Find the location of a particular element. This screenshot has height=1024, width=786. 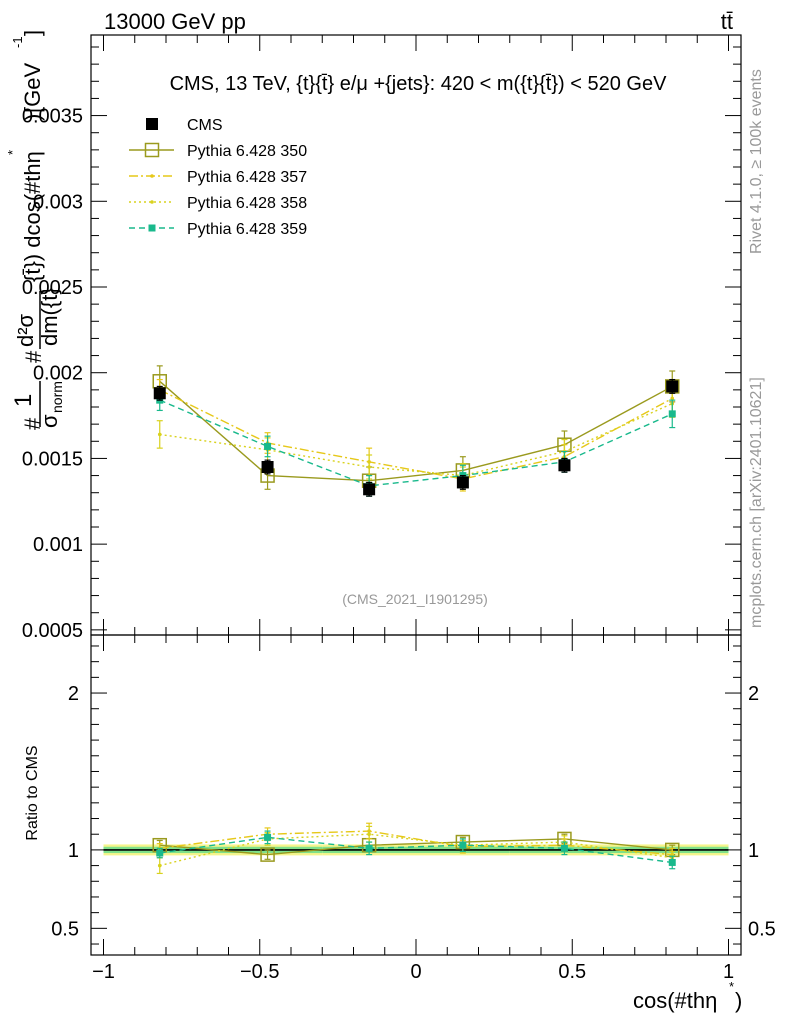

marker-pythia-6-428-350-legend is located at coordinates (152, 150).